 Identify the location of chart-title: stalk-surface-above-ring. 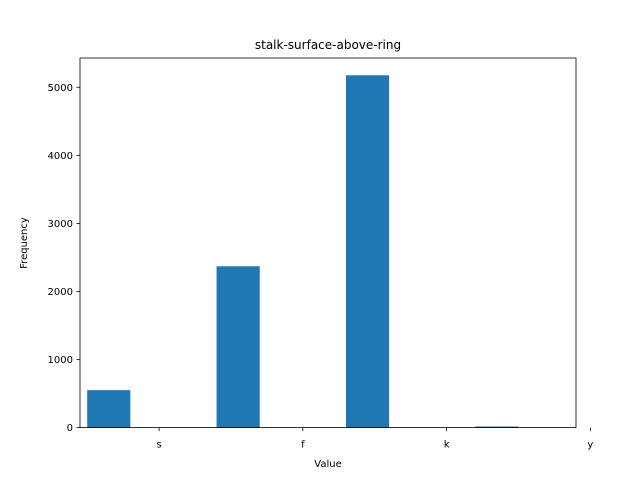
(328, 45).